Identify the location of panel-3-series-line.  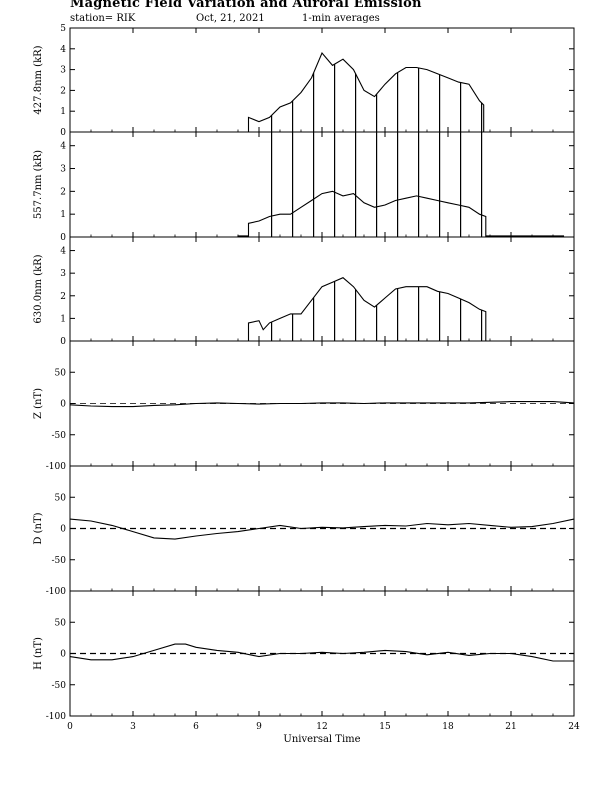
(322, 309).